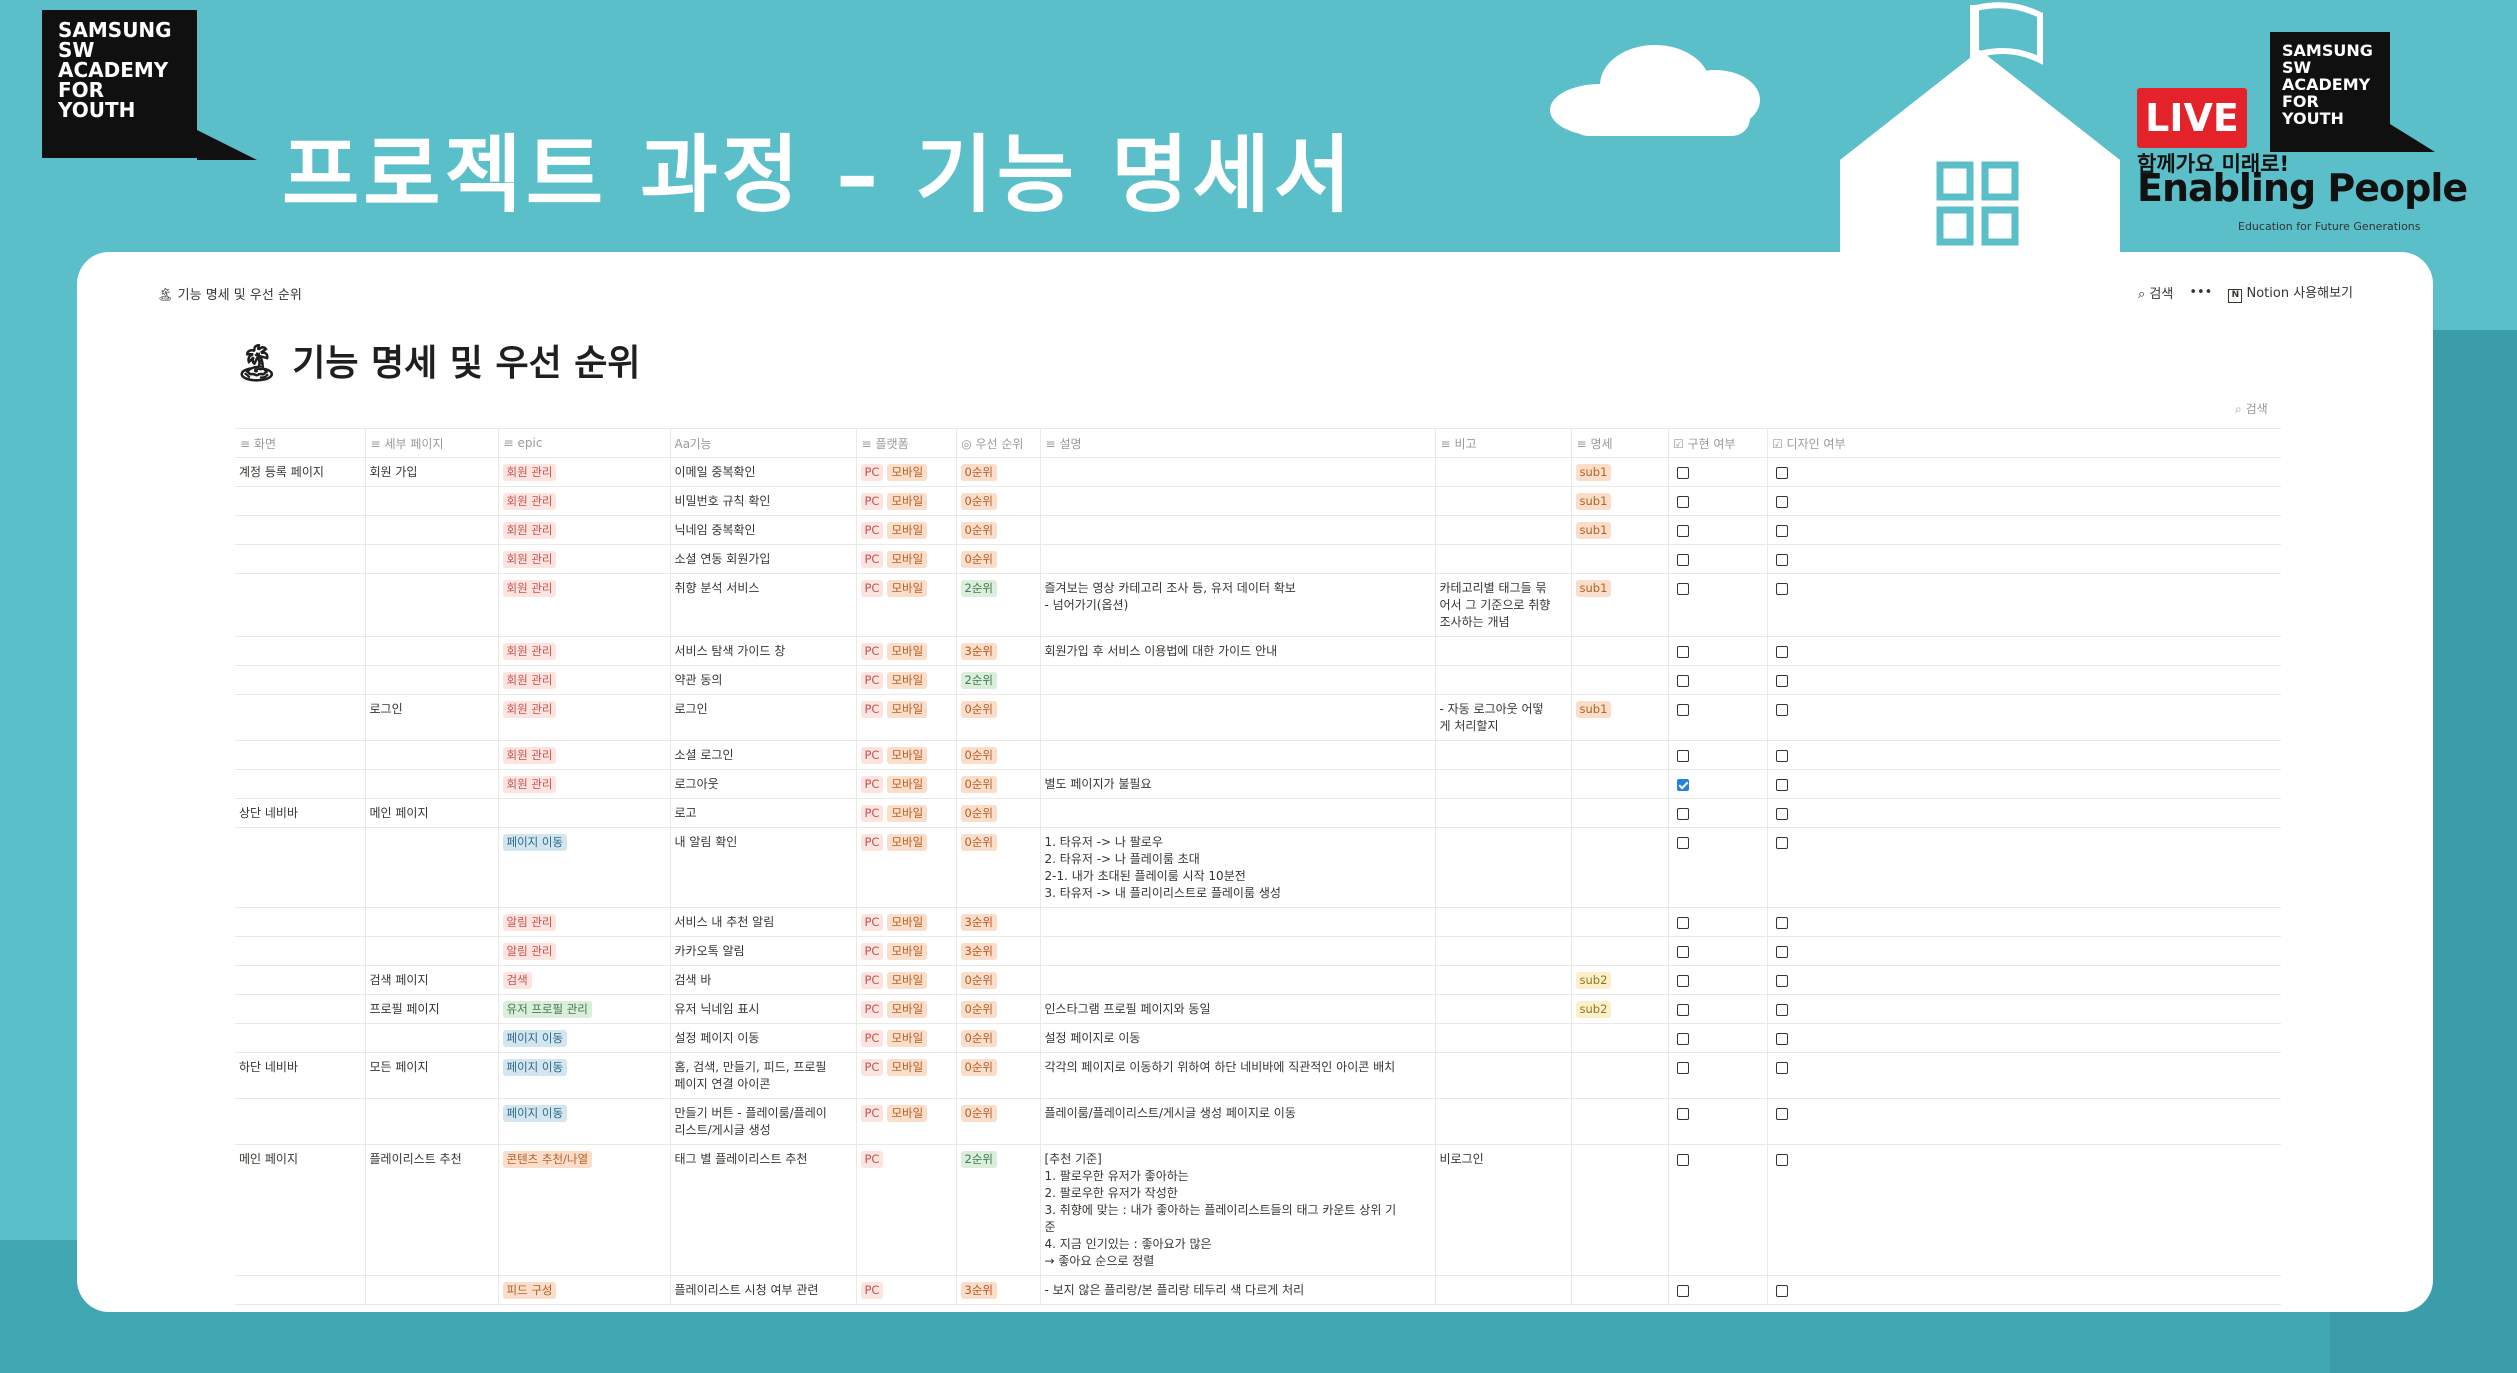 This screenshot has height=1373, width=2517. Describe the element at coordinates (1238, 784) in the screenshot. I see `description-cell: 별도 페이지가 불필요` at that location.